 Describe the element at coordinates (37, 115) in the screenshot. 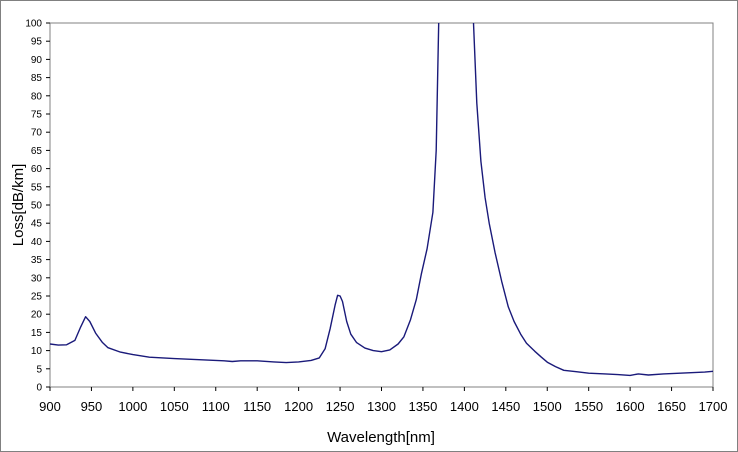

I see `y-tick-label: 75` at that location.